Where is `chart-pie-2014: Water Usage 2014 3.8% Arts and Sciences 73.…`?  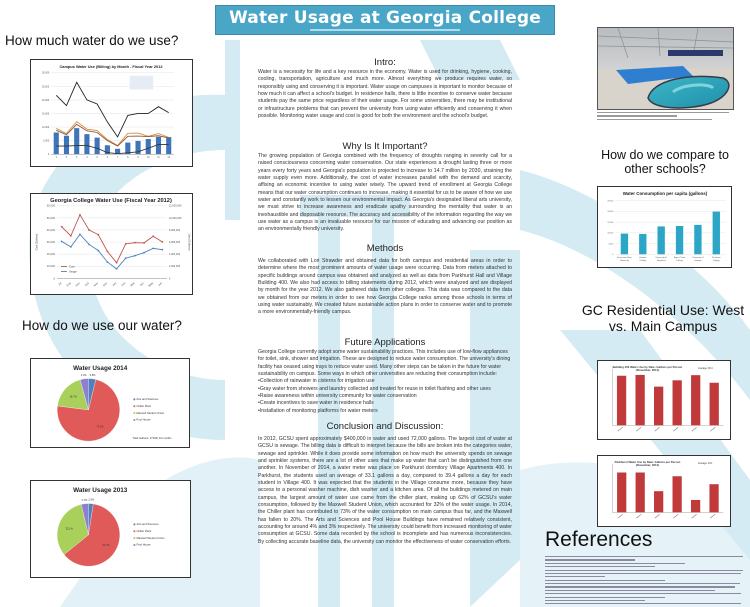 chart-pie-2014: Water Usage 2014 3.8% Arts and Sciences 73.… is located at coordinates (110, 403).